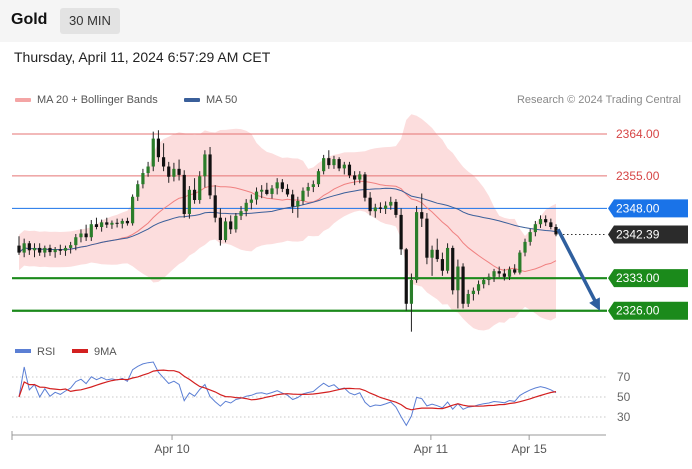 Image resolution: width=692 pixels, height=469 pixels. Describe the element at coordinates (23, 100) in the screenshot. I see `legend-swatch-bollinger` at that location.